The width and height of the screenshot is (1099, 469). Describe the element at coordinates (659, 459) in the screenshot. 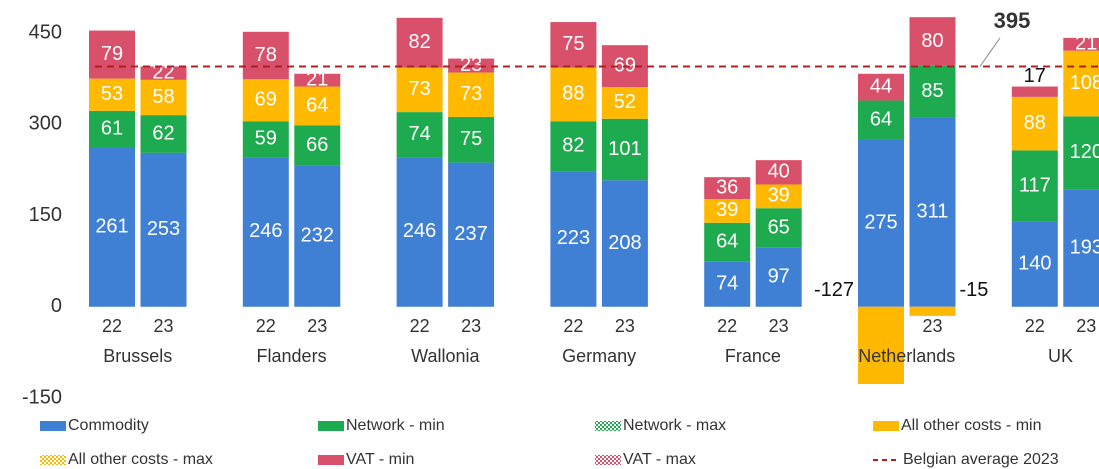

I see `legend-label: VAT - max` at that location.